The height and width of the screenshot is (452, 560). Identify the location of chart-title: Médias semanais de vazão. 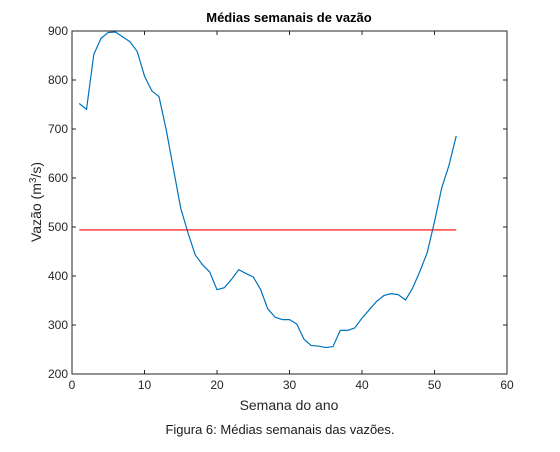
(289, 17).